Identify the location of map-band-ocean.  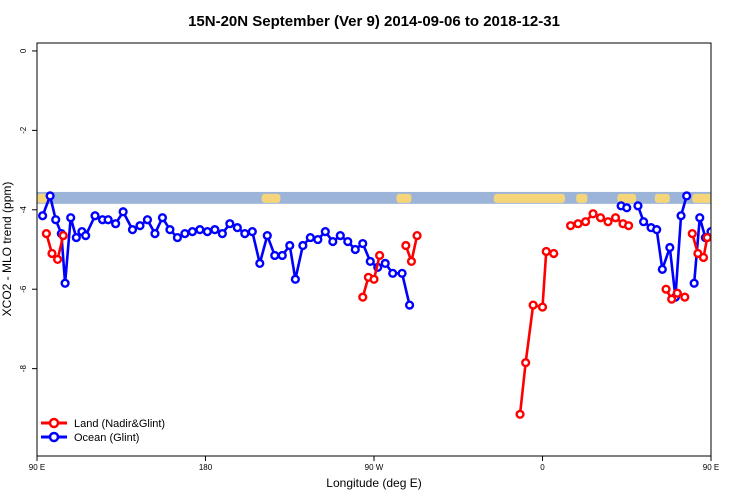
(374, 197).